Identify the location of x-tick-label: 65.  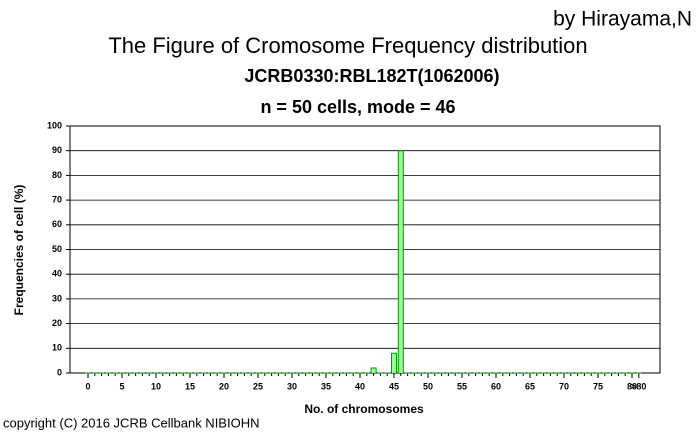
(530, 386).